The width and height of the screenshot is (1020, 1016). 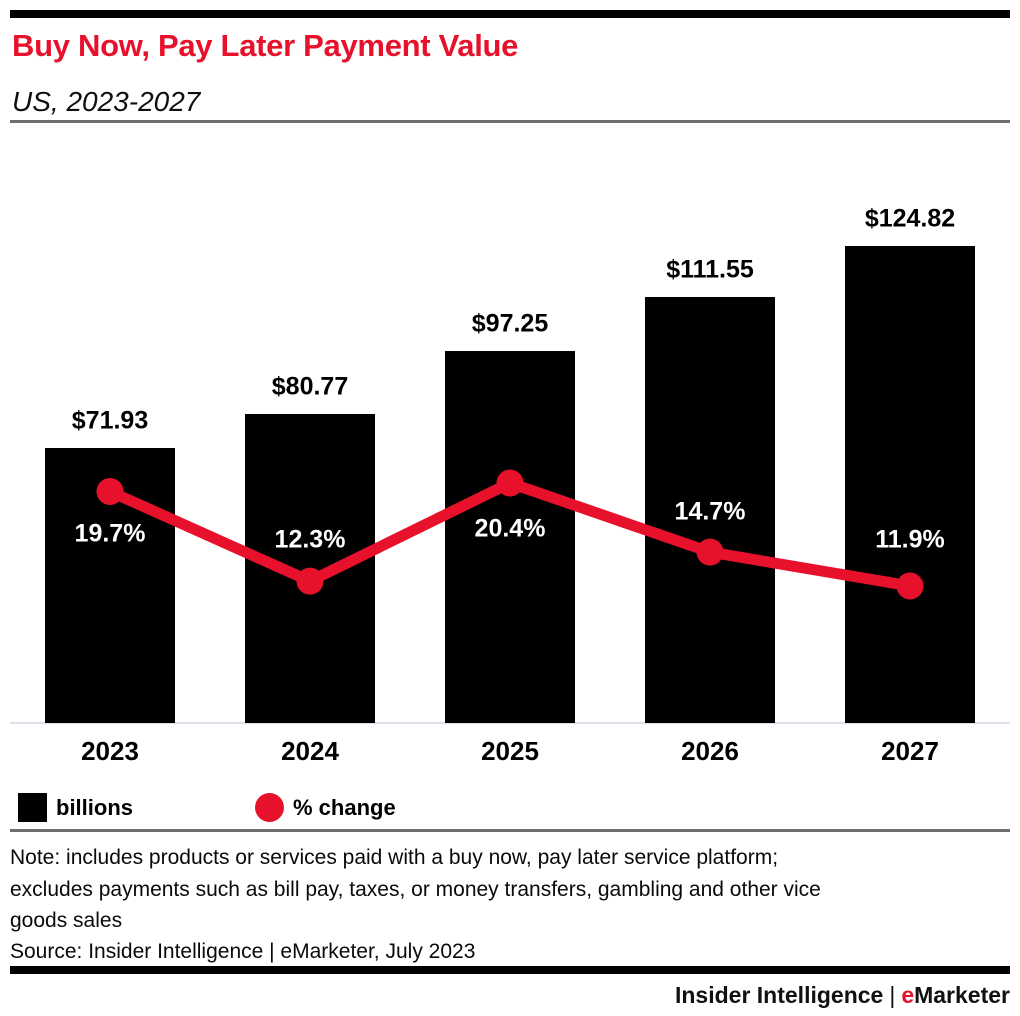 What do you see at coordinates (310, 386) in the screenshot?
I see `bar-value-label-2024: $80.77` at bounding box center [310, 386].